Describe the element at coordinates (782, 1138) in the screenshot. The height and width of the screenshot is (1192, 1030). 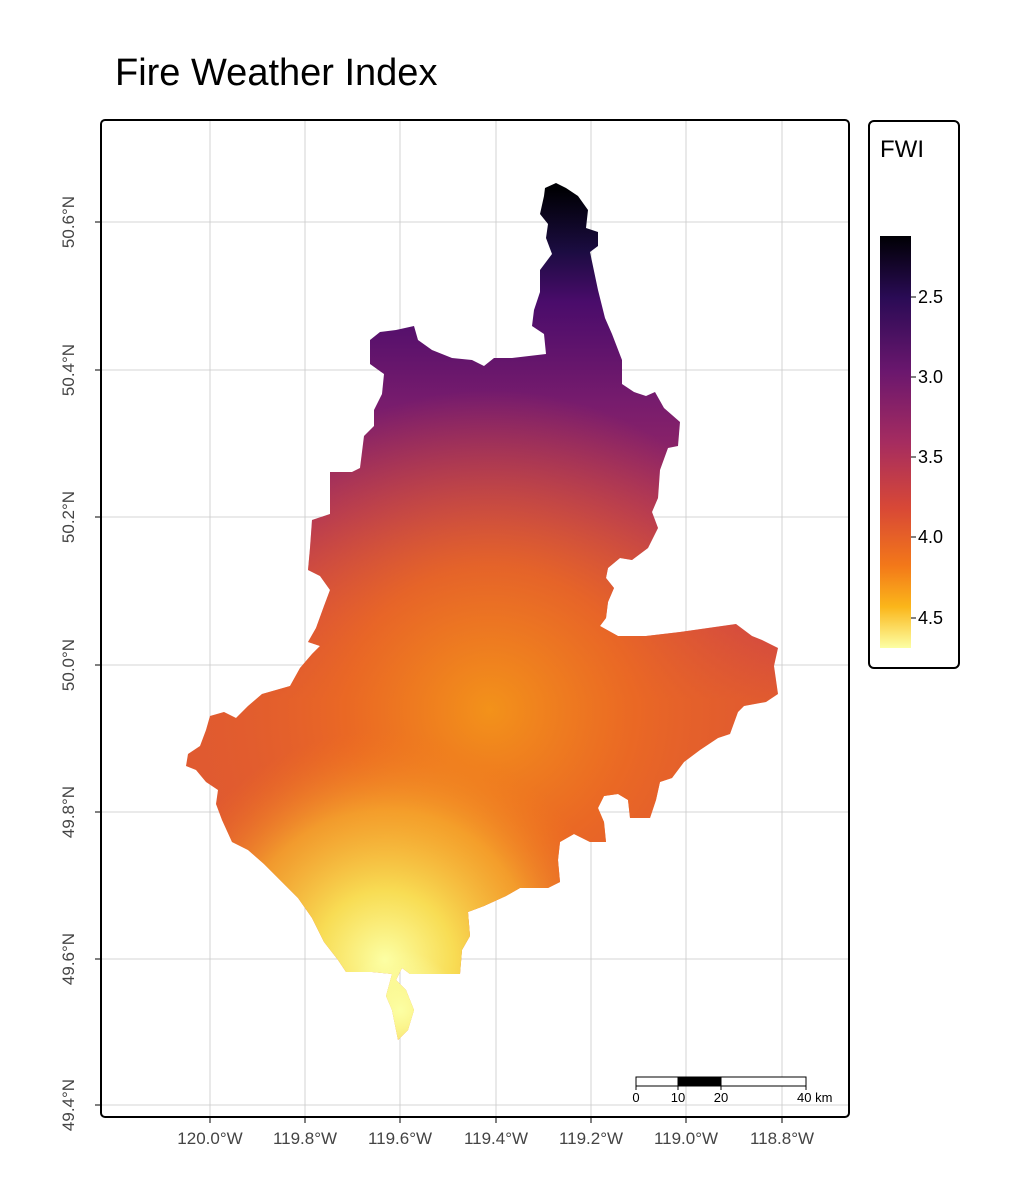
I see `x-tick-label: 118.8°W` at that location.